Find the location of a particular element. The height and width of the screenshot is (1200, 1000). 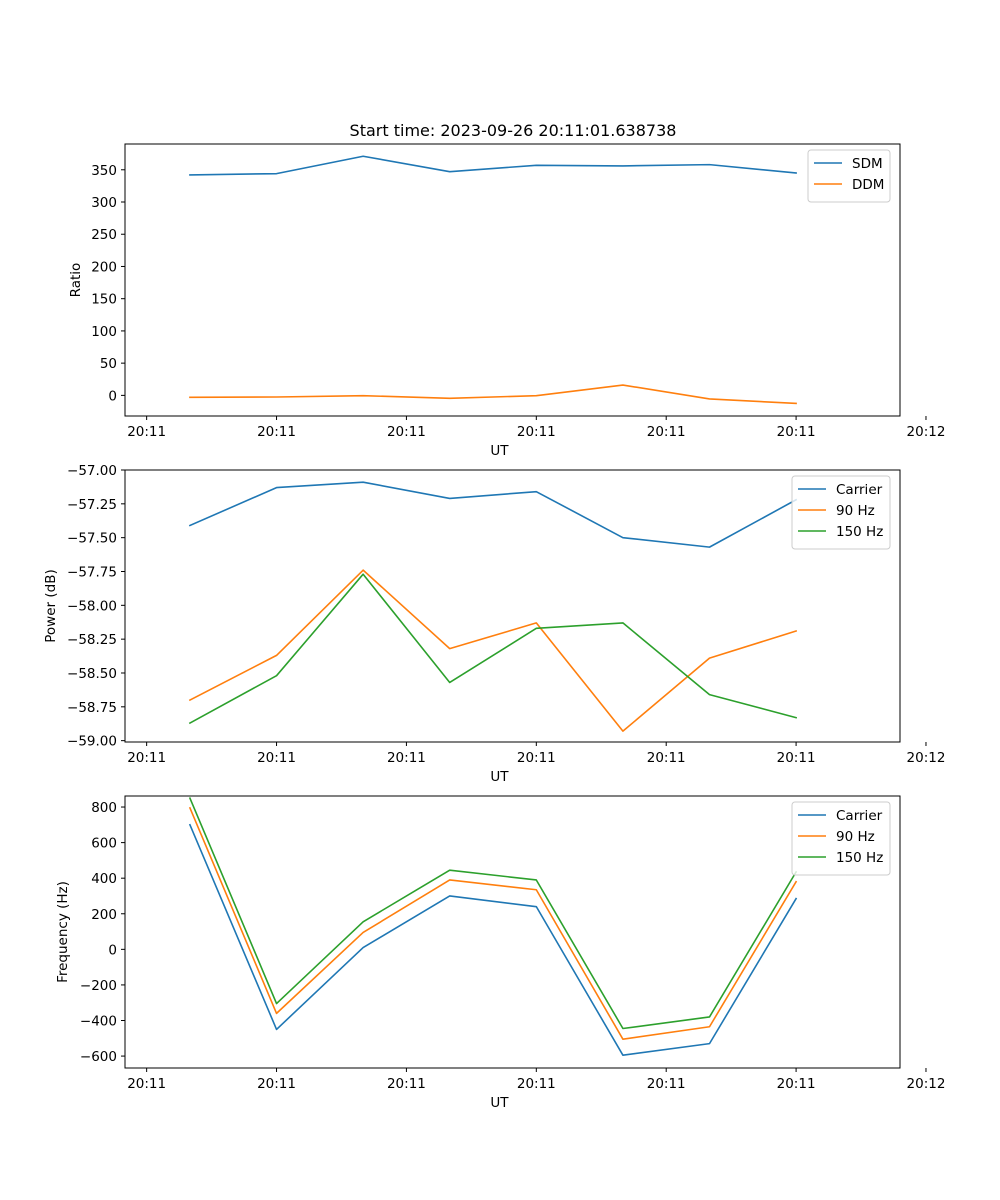

ratio-legend-label-ddm: DDM is located at coordinates (868, 185).